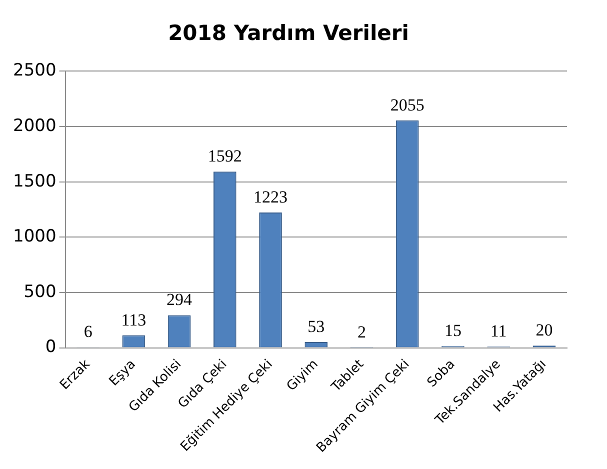 This screenshot has height=469, width=607. Describe the element at coordinates (34, 236) in the screenshot. I see `y-tick-label: 1000` at that location.